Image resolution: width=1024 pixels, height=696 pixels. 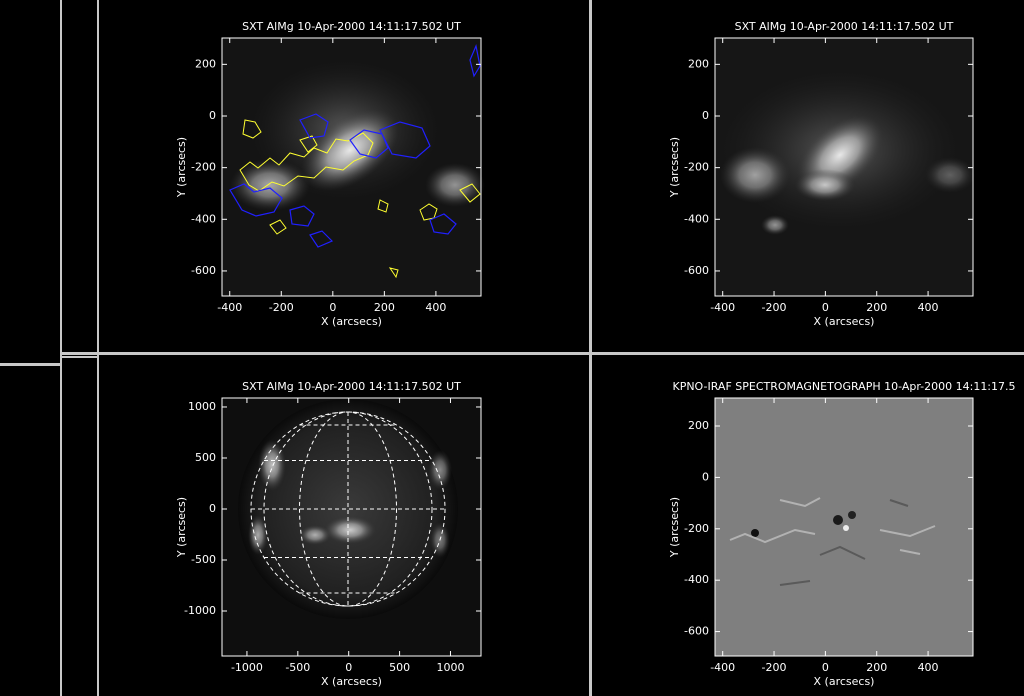 What do you see at coordinates (450, 667) in the screenshot?
I see `x-tick-label: 1000` at bounding box center [450, 667].